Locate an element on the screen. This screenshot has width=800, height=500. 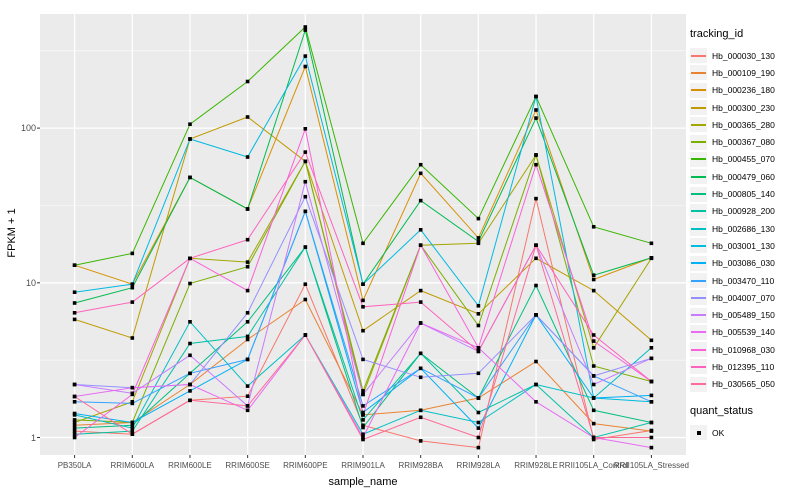
y-axis-title: FPKM + 1 is located at coordinates (12, 233).